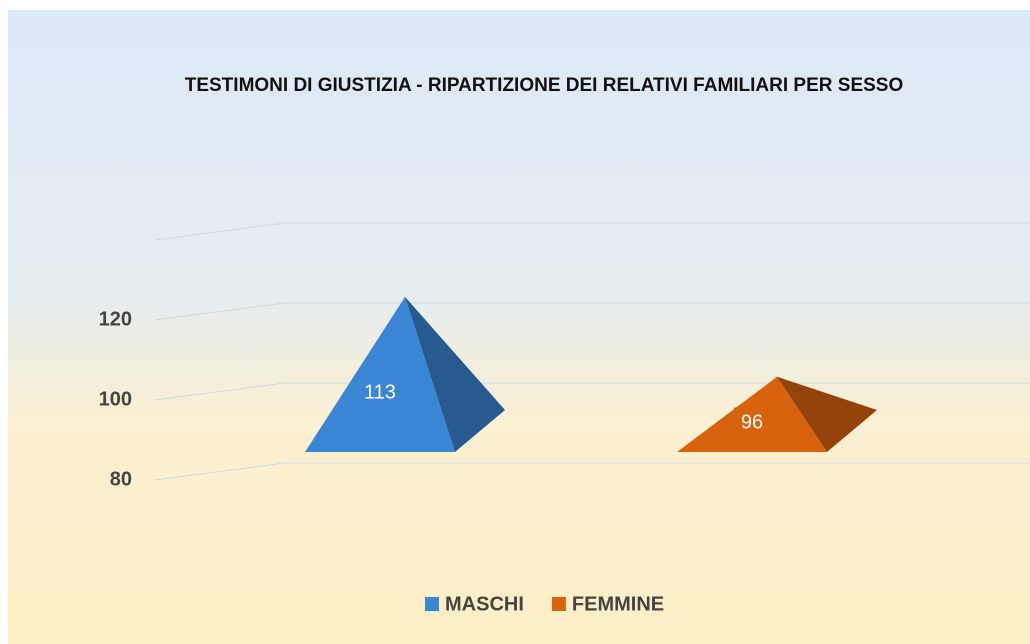 This screenshot has width=1030, height=644. I want to click on pyramid, so click(405, 374).